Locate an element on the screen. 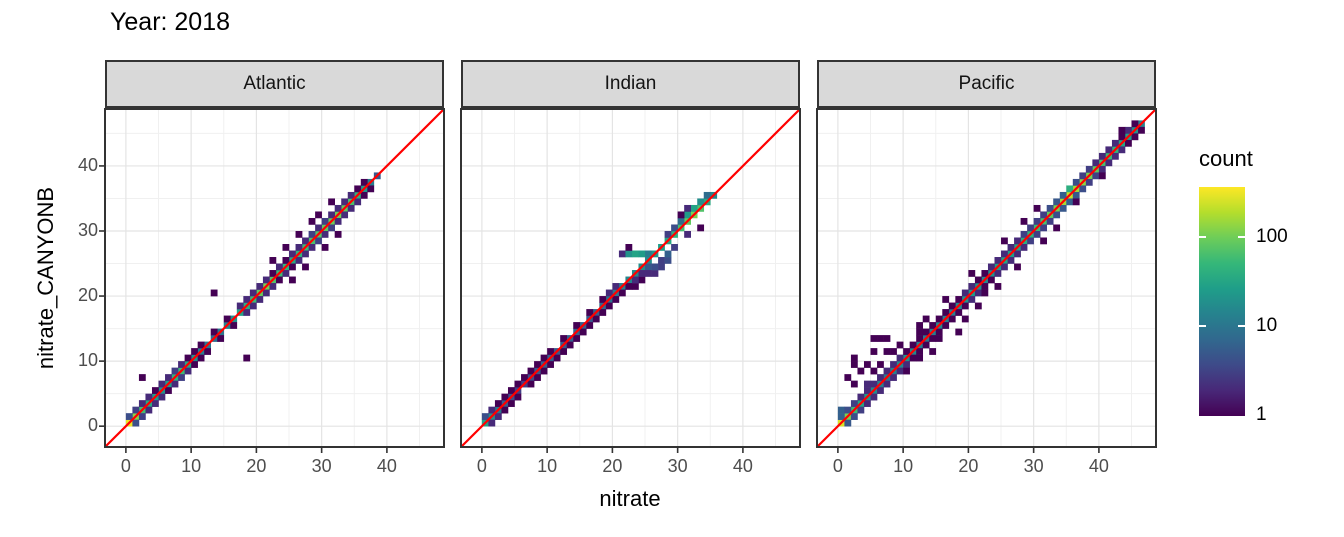 This screenshot has height=537, width=1344. legend-tick-mark is located at coordinates (1241, 236).